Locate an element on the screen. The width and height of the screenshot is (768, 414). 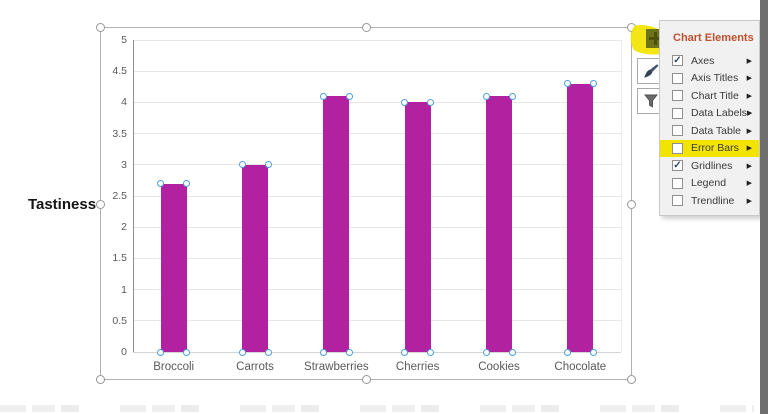
menu-item-axes: ✓ Axes ▶ is located at coordinates (709, 61).